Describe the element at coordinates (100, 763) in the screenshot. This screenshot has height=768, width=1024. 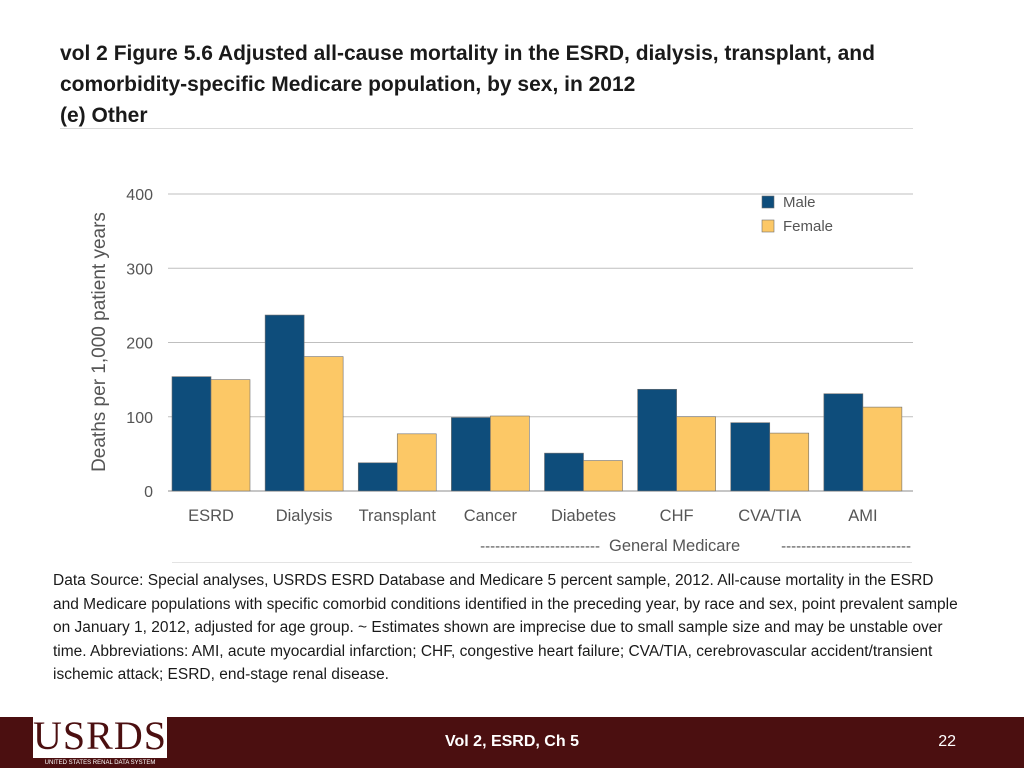
I see `logo-subtitle: UNITED STATES RENAL DATA SYSTEM` at that location.